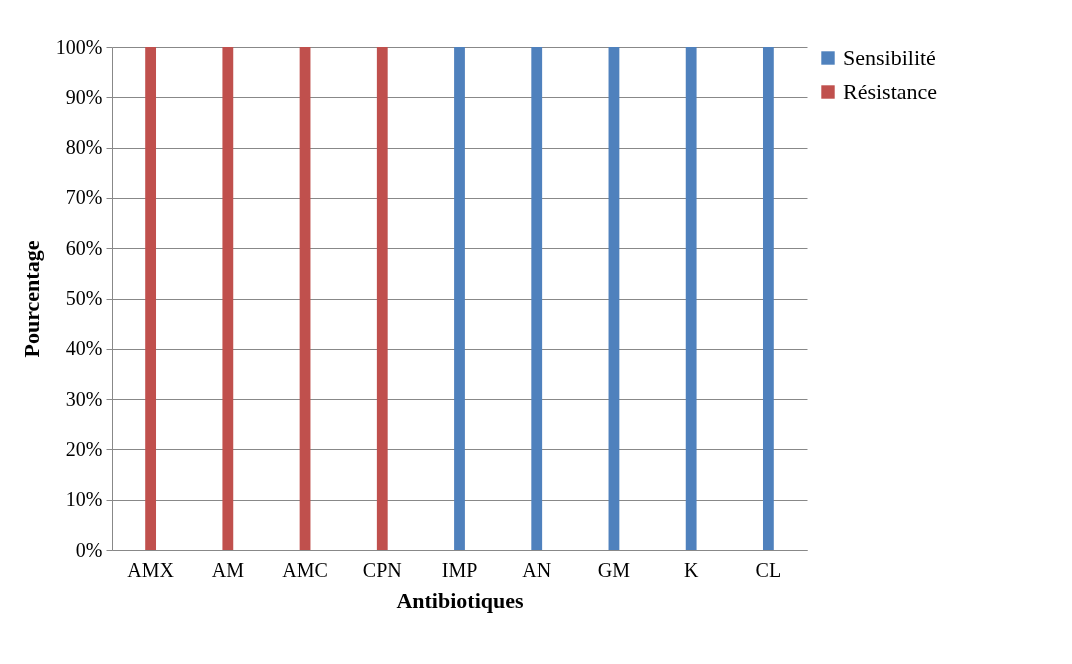  I want to click on x-tick-label: IMP, so click(459, 569).